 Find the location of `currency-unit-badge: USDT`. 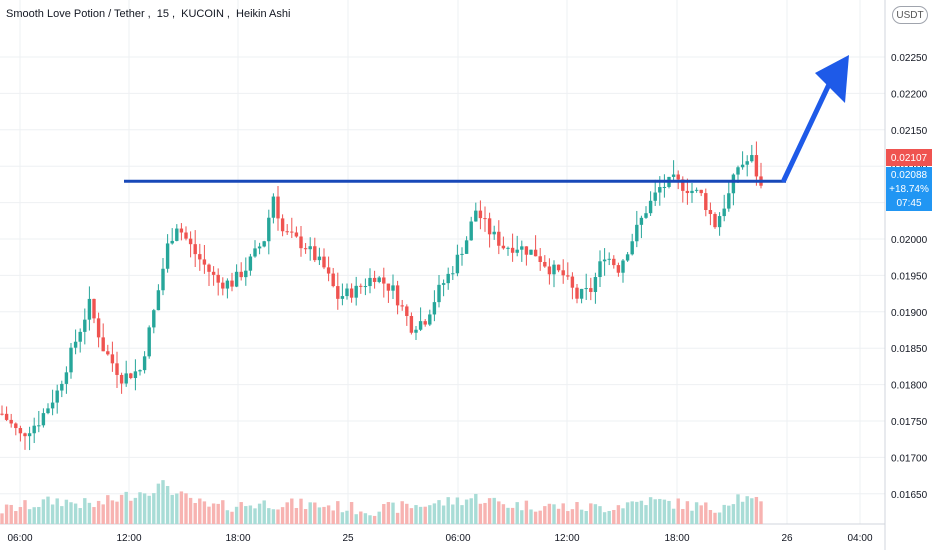

currency-unit-badge: USDT is located at coordinates (910, 15).